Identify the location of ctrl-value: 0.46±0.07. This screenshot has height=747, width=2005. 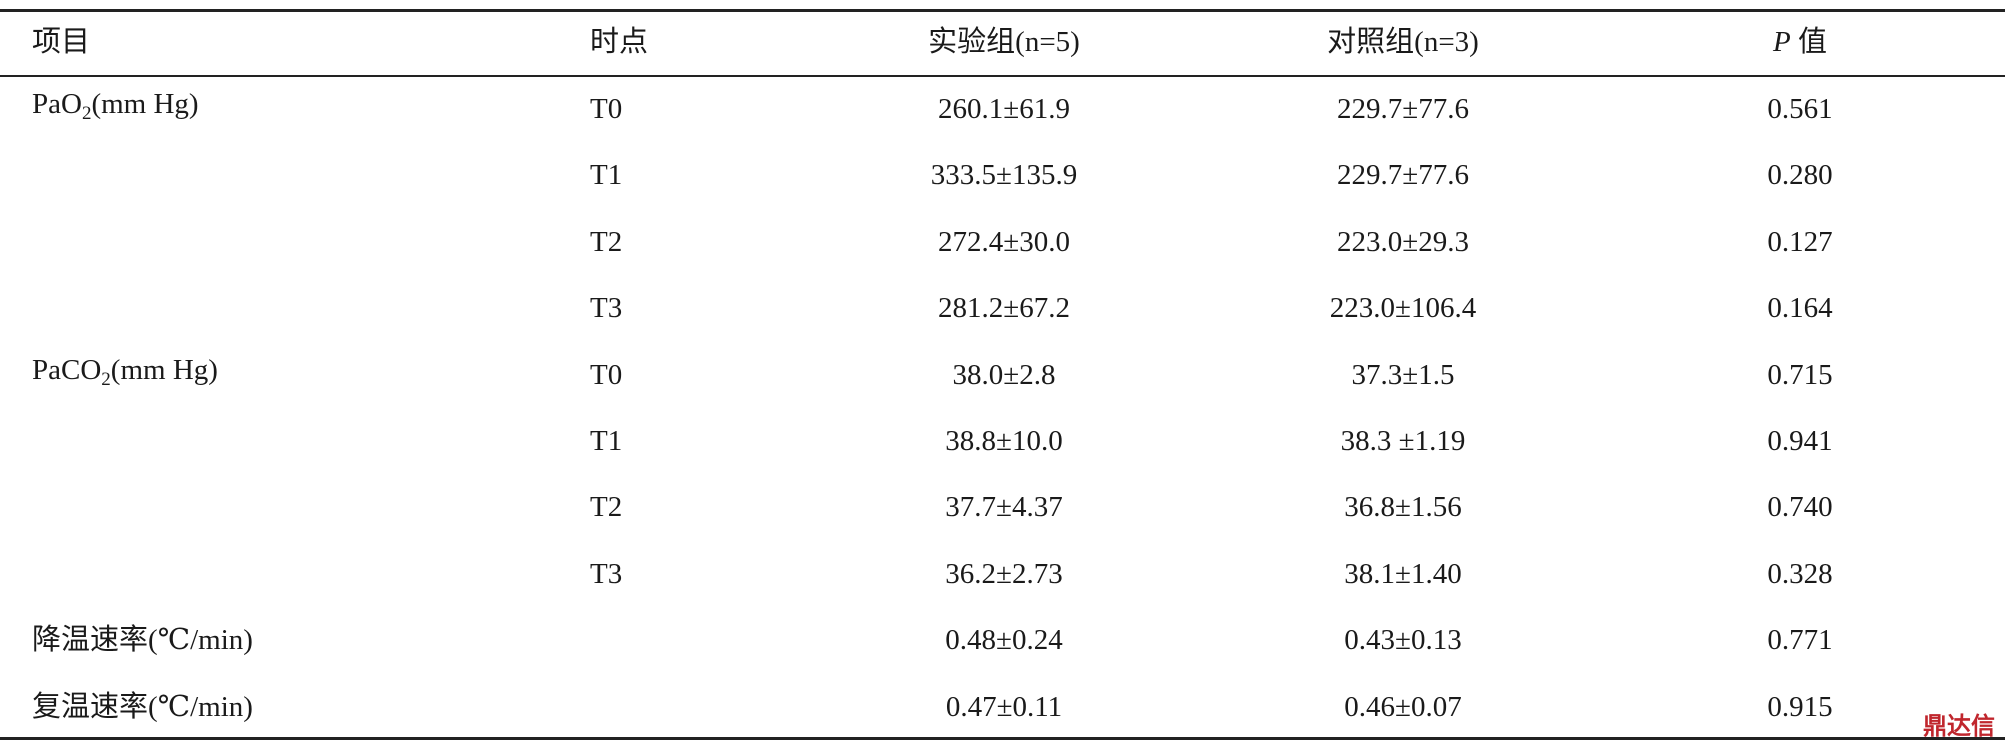
(1402, 707).